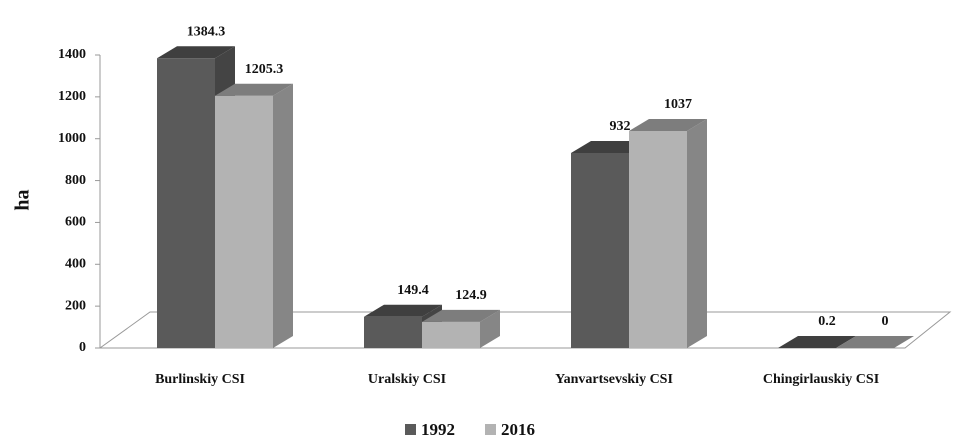  What do you see at coordinates (75, 305) in the screenshot?
I see `y-tick-label: 200` at bounding box center [75, 305].